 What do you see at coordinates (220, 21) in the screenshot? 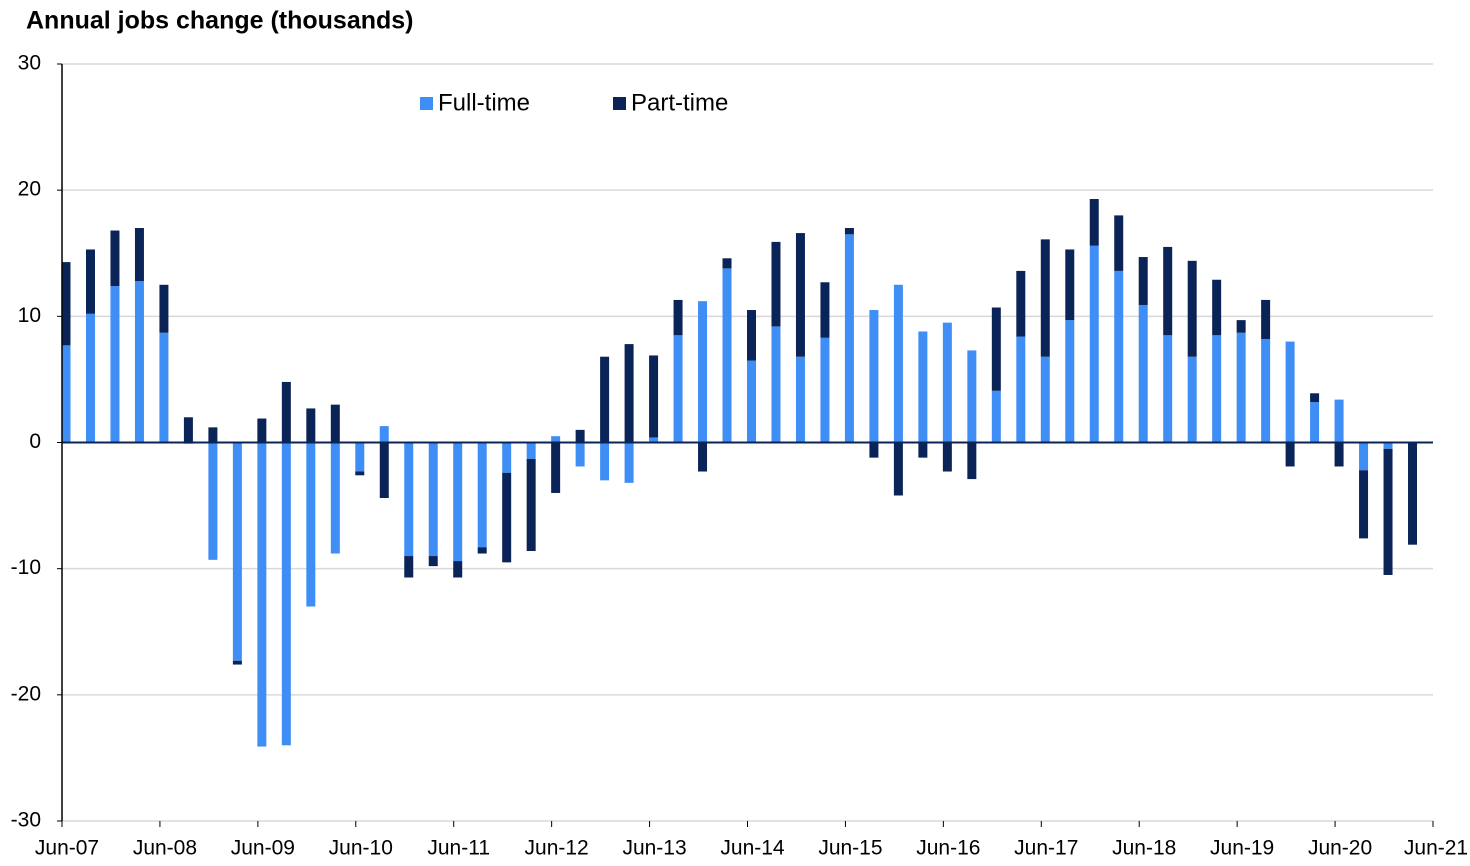
I see `chart-title: Annual jobs change (thousands)` at bounding box center [220, 21].